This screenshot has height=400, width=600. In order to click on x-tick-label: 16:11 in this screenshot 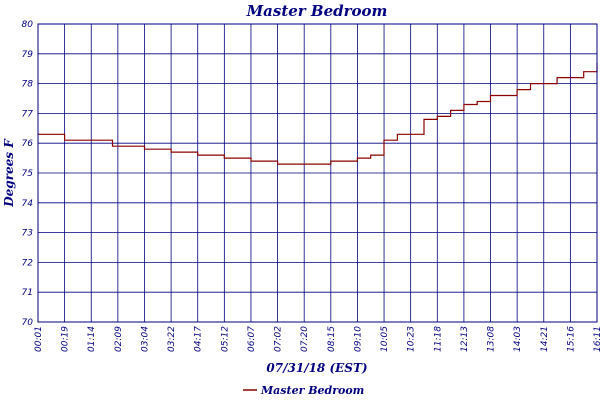, I will do `click(596, 339)`.